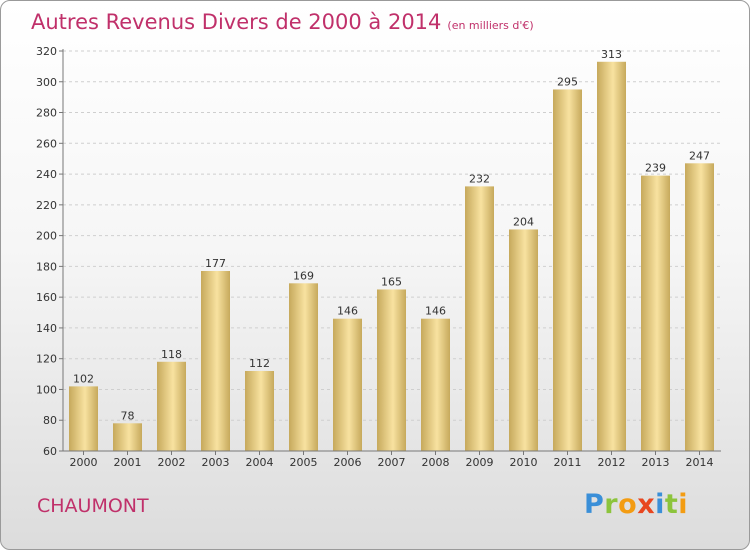 This screenshot has height=550, width=750. What do you see at coordinates (700, 462) in the screenshot?
I see `x-tick-label: 2014` at bounding box center [700, 462].